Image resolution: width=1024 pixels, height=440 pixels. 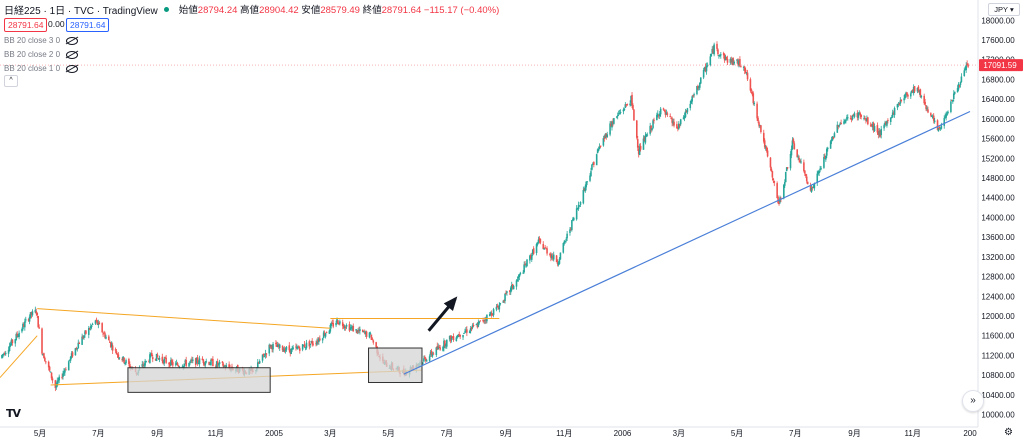 What do you see at coordinates (795, 433) in the screenshot?
I see `time-tick-label: 7月` at bounding box center [795, 433].